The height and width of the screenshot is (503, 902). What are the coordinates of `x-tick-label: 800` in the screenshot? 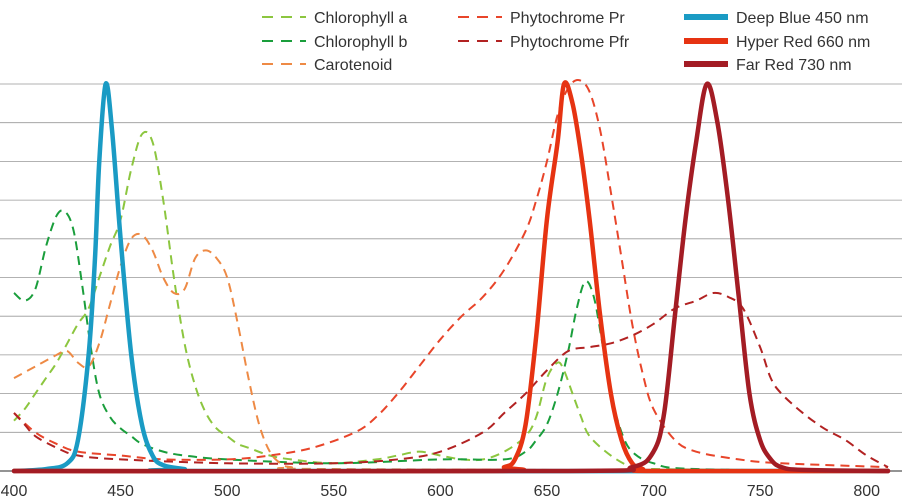 It's located at (866, 491).